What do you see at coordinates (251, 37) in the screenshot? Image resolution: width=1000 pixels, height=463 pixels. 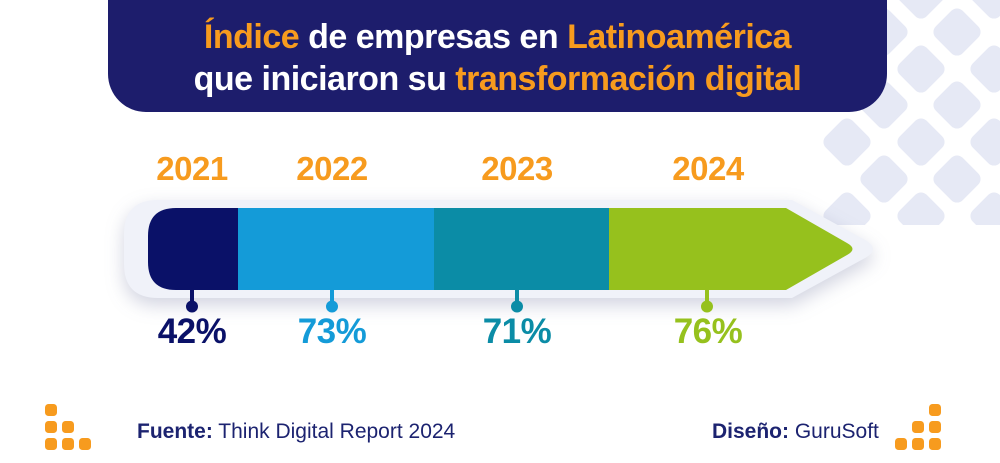 I see `title-word-indice: Índice` at bounding box center [251, 37].